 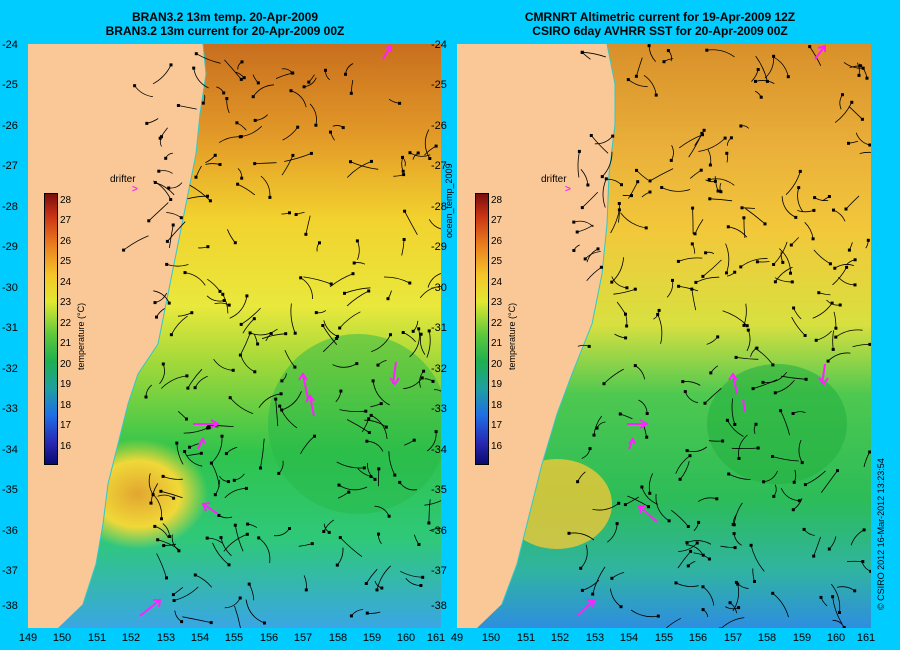 What do you see at coordinates (354, 424) in the screenshot?
I see `cool-water` at bounding box center [354, 424].